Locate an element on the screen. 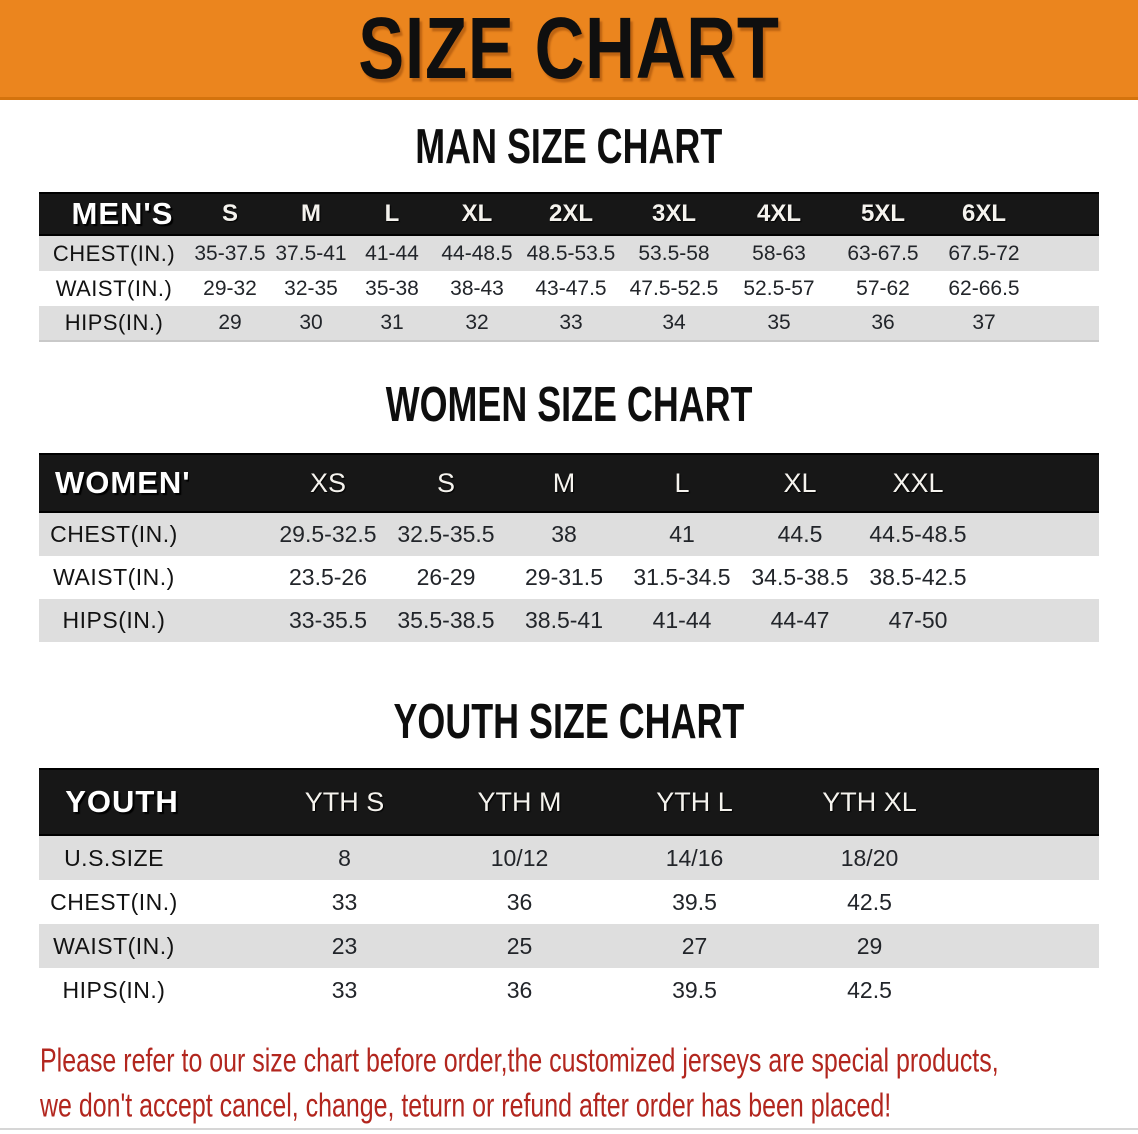  men-header-row: MEN'S S M L XL 2XL 3XL 4XL 5XL 6XL is located at coordinates (569, 214).